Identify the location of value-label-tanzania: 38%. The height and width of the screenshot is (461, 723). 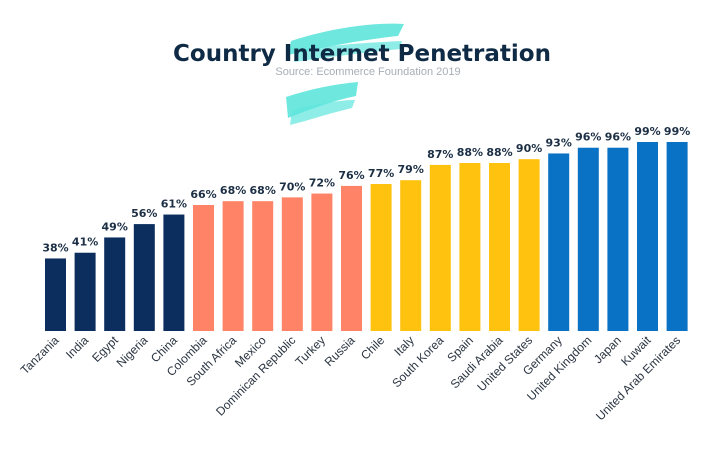
(55, 247).